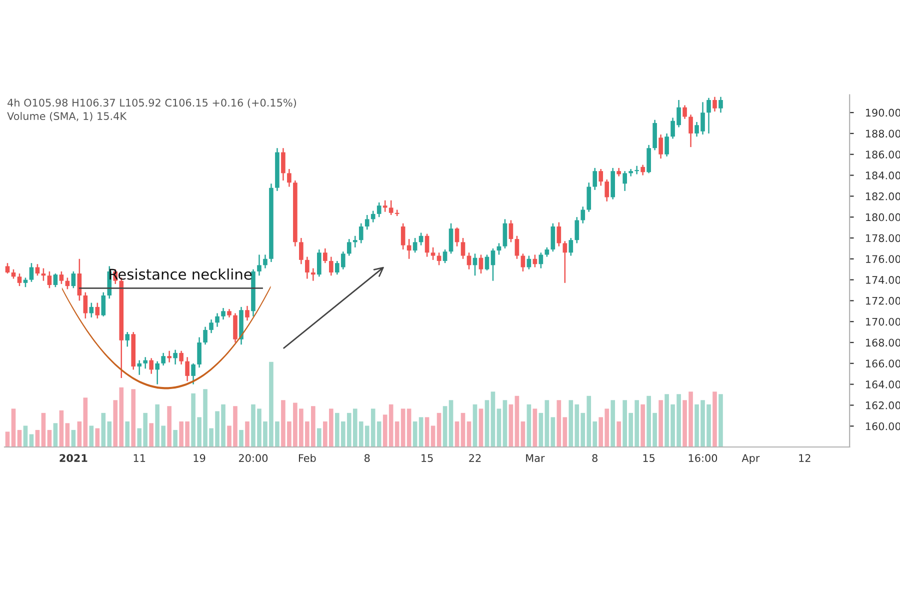  I want to click on x-tick-label: 2021, so click(74, 458).